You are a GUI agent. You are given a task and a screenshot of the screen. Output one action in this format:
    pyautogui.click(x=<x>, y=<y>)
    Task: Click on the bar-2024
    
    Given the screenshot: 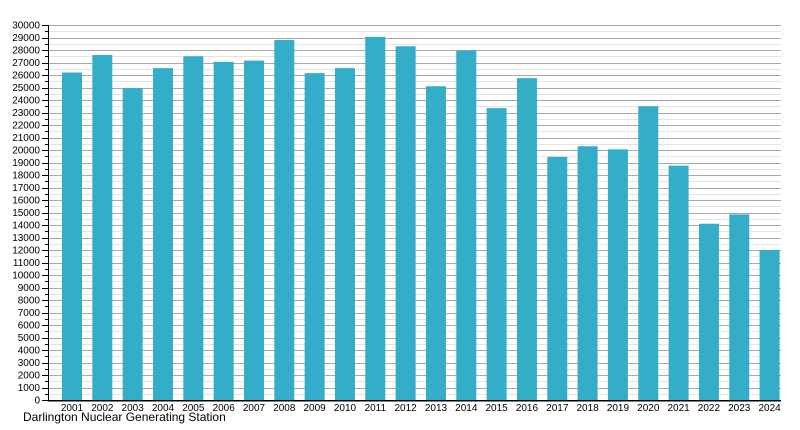 What is the action you would take?
    pyautogui.click(x=769, y=325)
    